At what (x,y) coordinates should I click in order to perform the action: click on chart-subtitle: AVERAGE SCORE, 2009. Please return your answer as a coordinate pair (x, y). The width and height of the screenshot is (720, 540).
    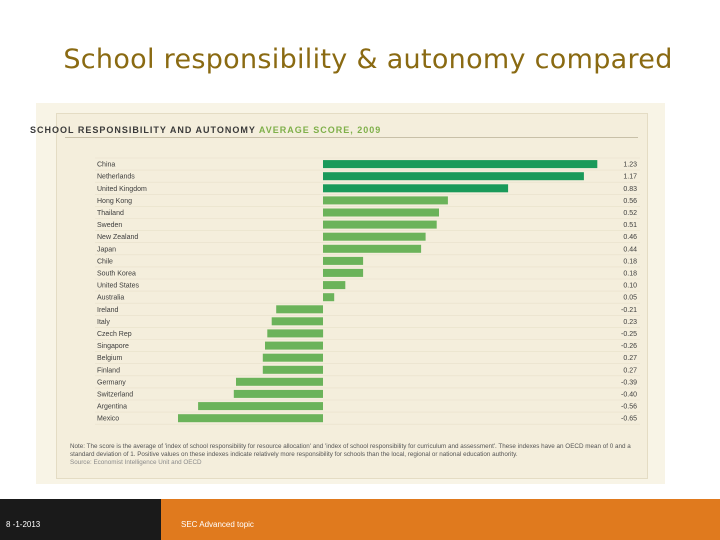
    Looking at the image, I should click on (320, 130).